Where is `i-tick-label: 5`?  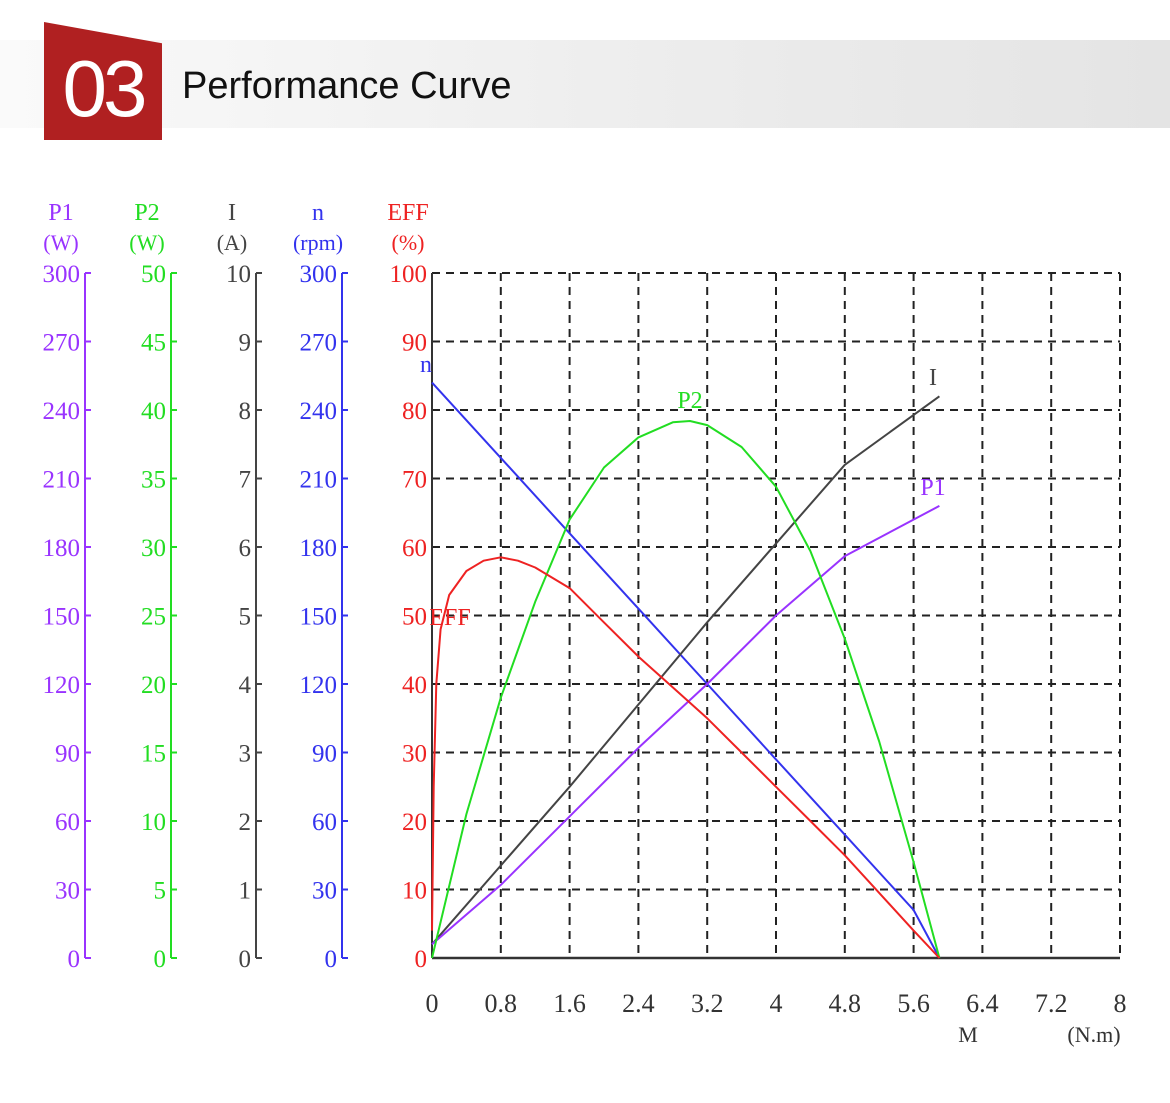
i-tick-label: 5 is located at coordinates (245, 617).